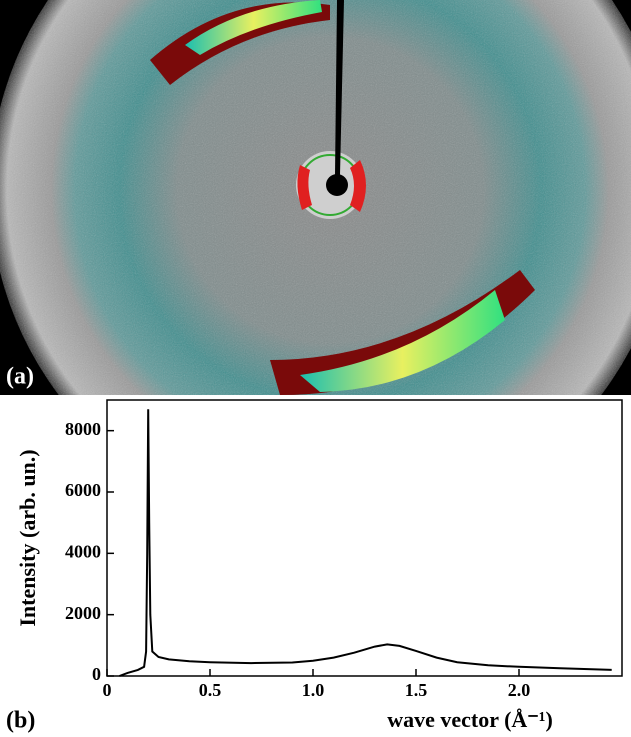 This screenshot has height=737, width=631. I want to click on x-tick-label: 1.0, so click(313, 690).